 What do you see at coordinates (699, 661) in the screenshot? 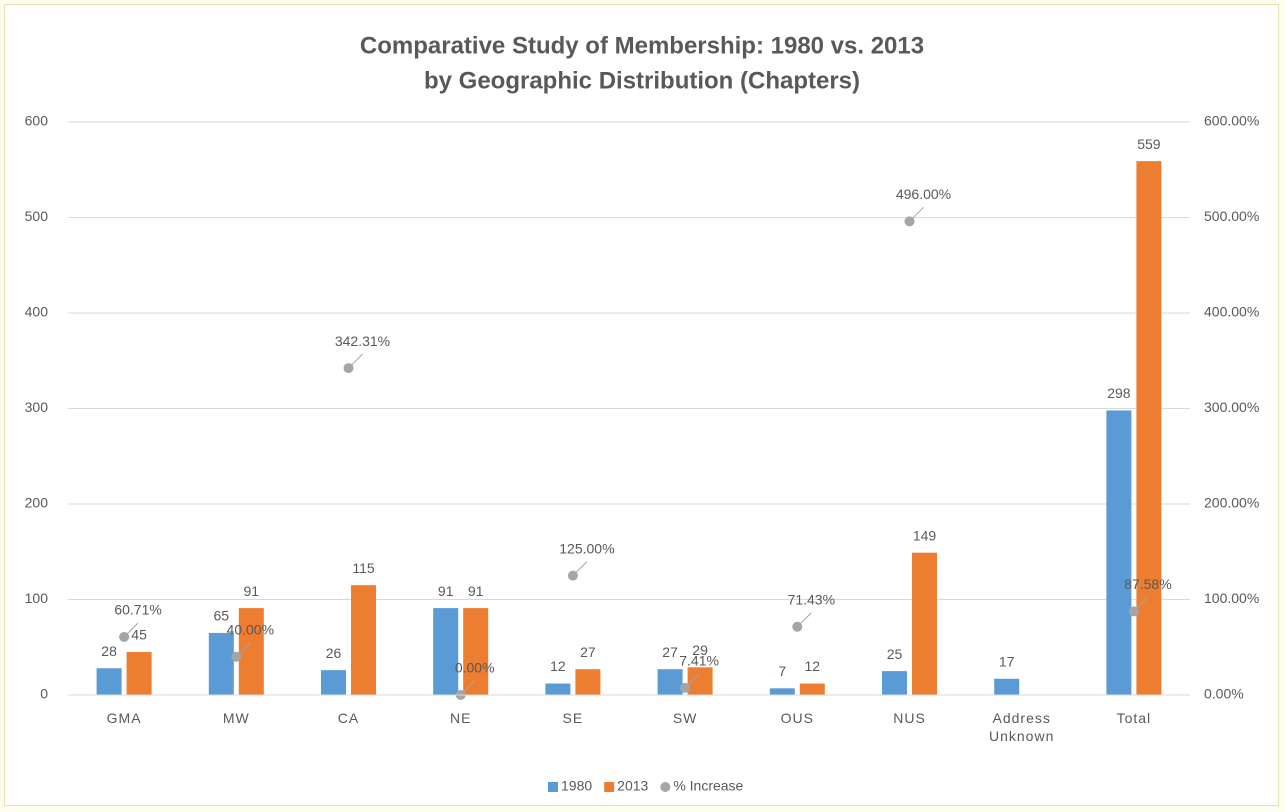
I see `point-value-label: 7.41%` at bounding box center [699, 661].